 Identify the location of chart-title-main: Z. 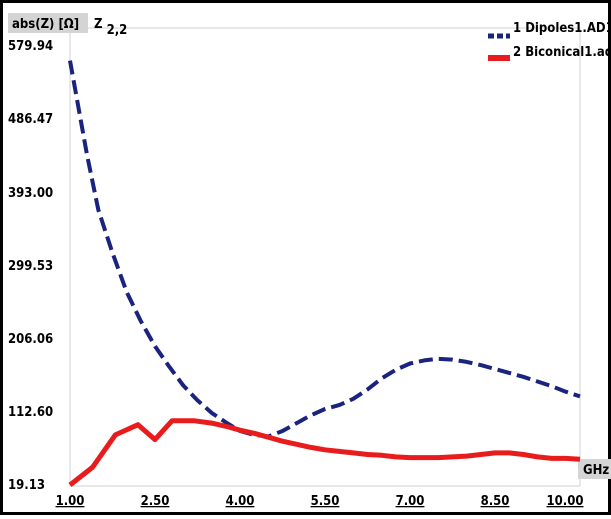
(98, 24).